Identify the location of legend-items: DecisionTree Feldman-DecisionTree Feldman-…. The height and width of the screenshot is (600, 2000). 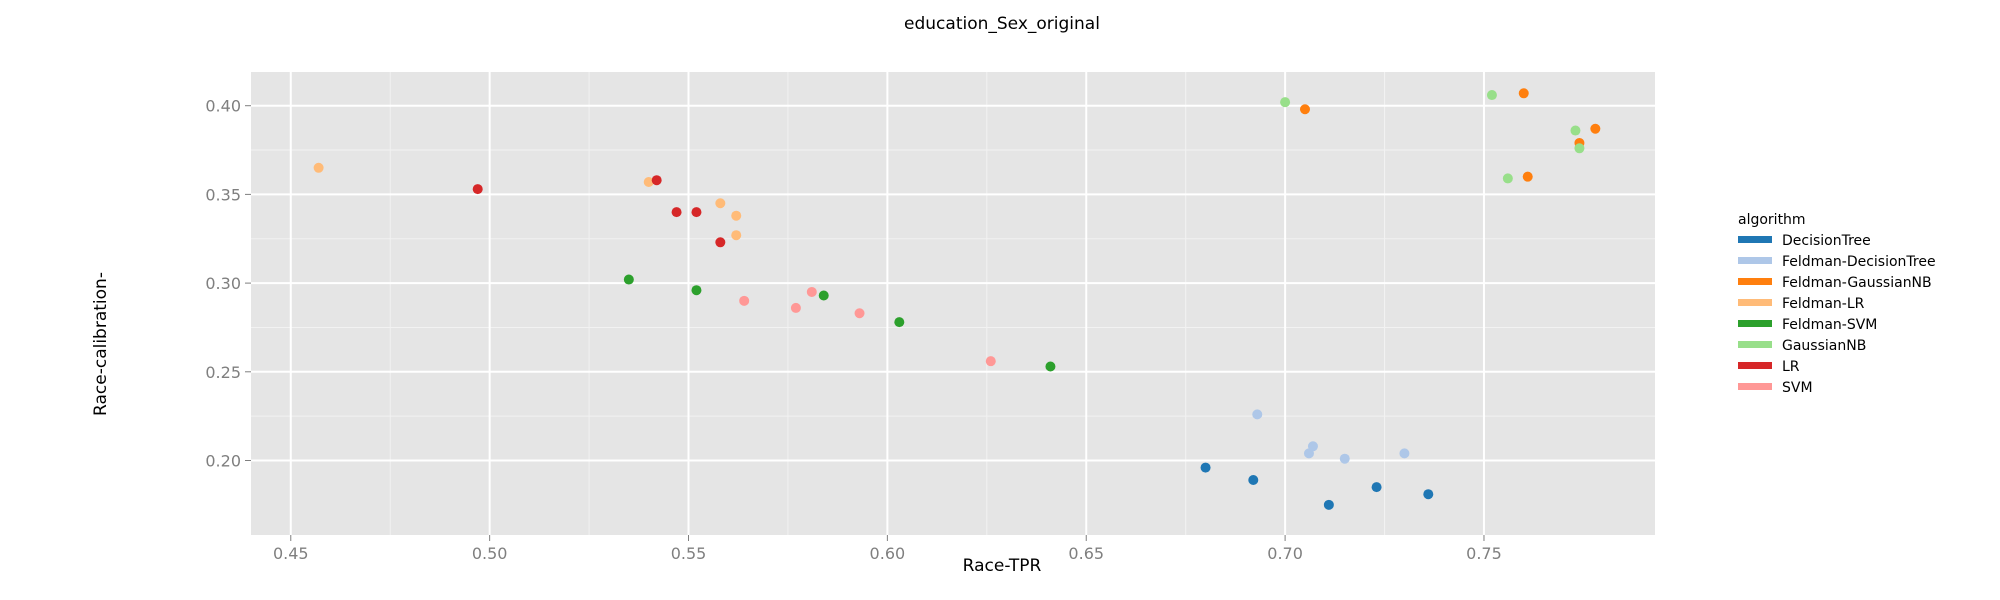
(1837, 314).